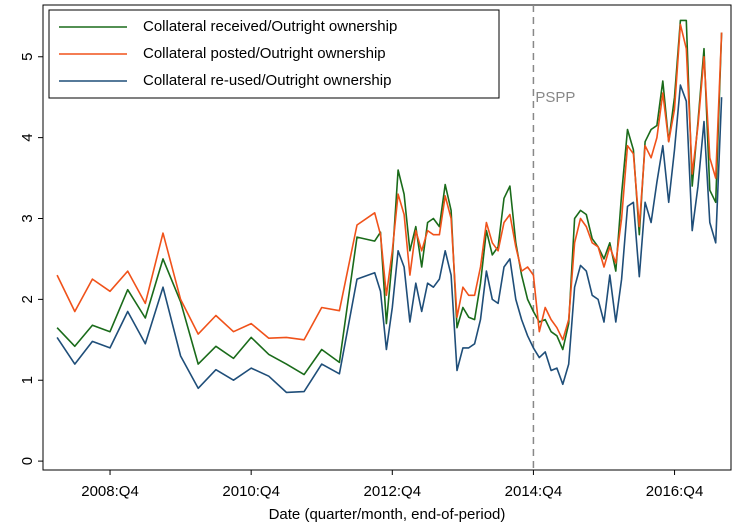 The width and height of the screenshot is (733, 529). I want to click on x-tick-label: 2016:Q4, so click(675, 491).